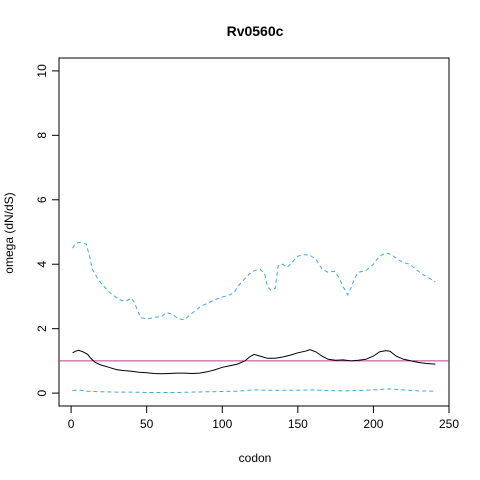 The image size is (480, 480). Describe the element at coordinates (47, 230) in the screenshot. I see `y-axis: 0 2 4 6 8 10` at that location.